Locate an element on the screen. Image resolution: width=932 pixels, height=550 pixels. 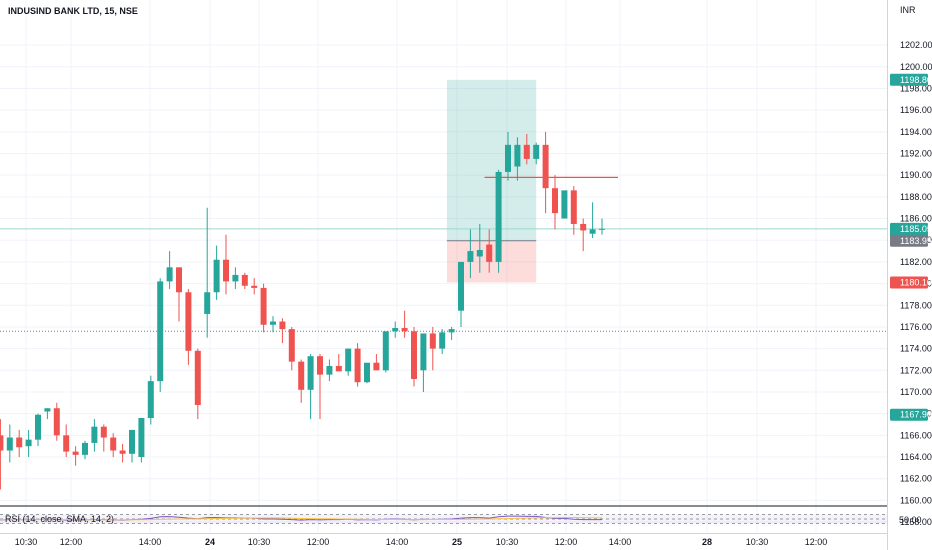
position-target-zone is located at coordinates (491, 160).